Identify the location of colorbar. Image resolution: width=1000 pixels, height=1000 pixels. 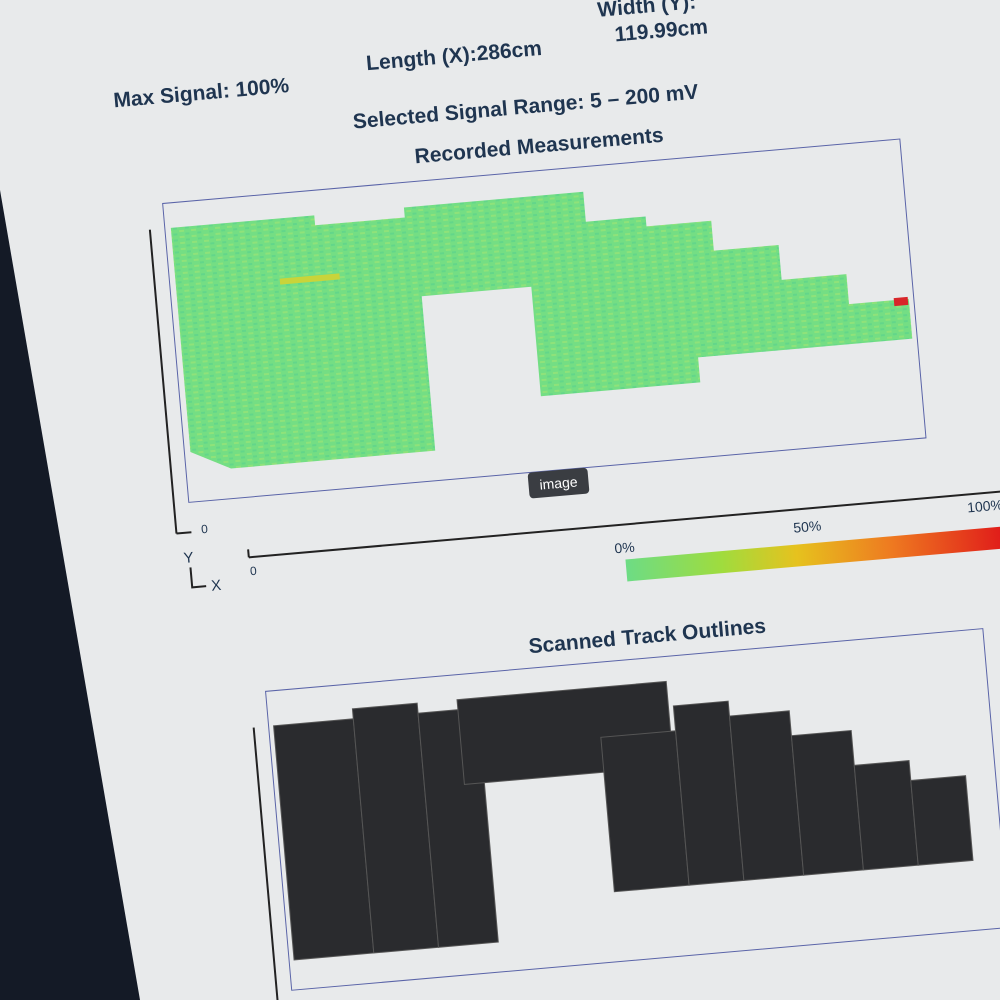
(812, 554).